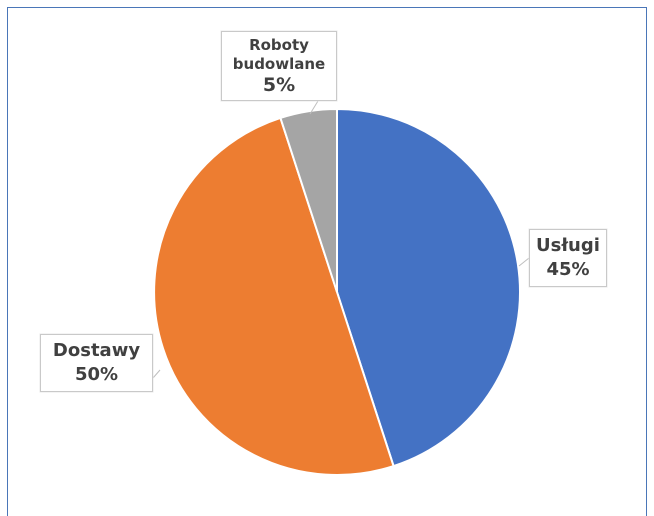 The width and height of the screenshot is (654, 516). I want to click on data-label-dostawy-name: Dostawy, so click(96, 350).